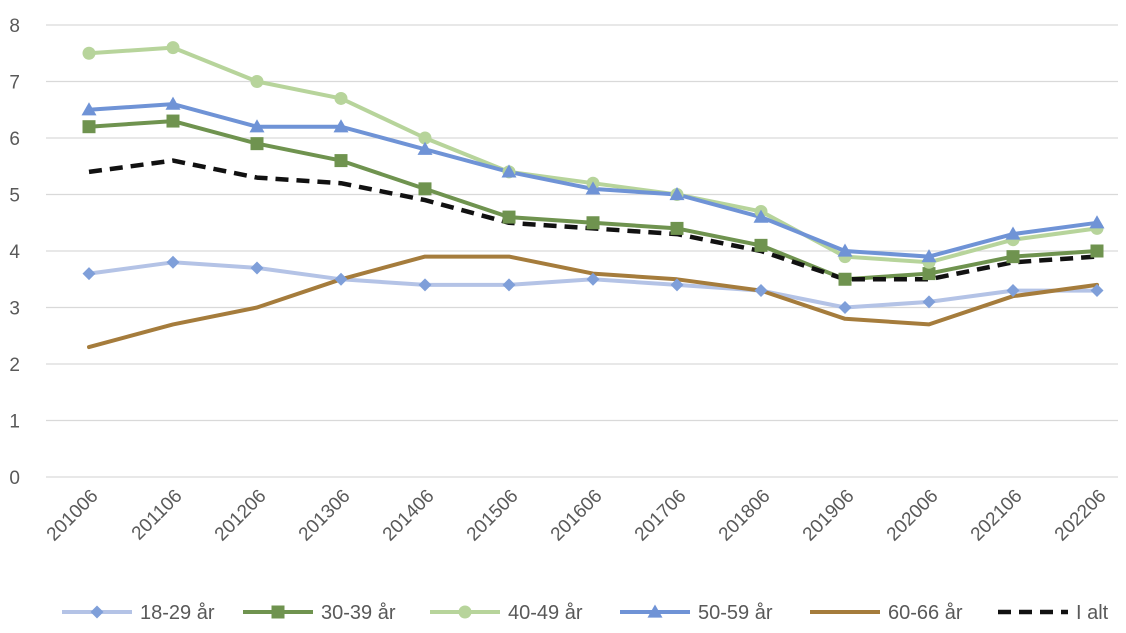 The image size is (1126, 633). I want to click on legend-label: 40-49 år, so click(545, 613).